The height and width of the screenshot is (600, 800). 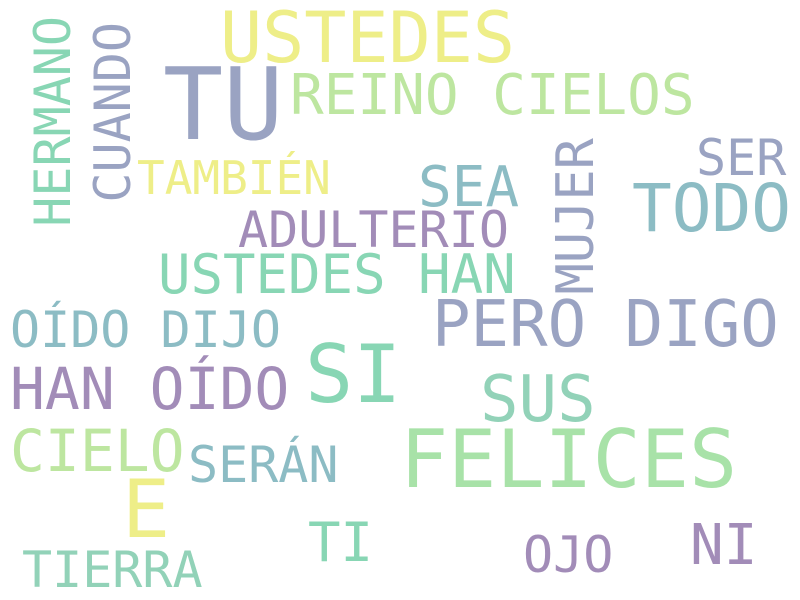 I want to click on word-ustedes: USTEDES, so click(x=368, y=39).